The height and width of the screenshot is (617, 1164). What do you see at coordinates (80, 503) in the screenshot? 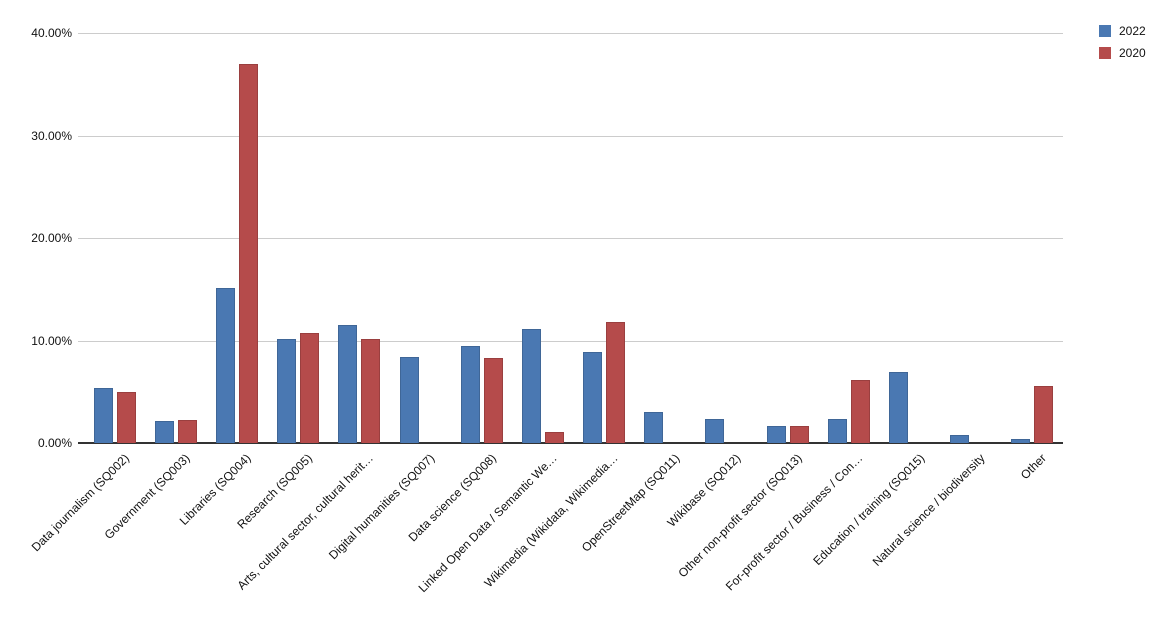
I see `x-axis-label: Data journalism (SQ002)` at bounding box center [80, 503].